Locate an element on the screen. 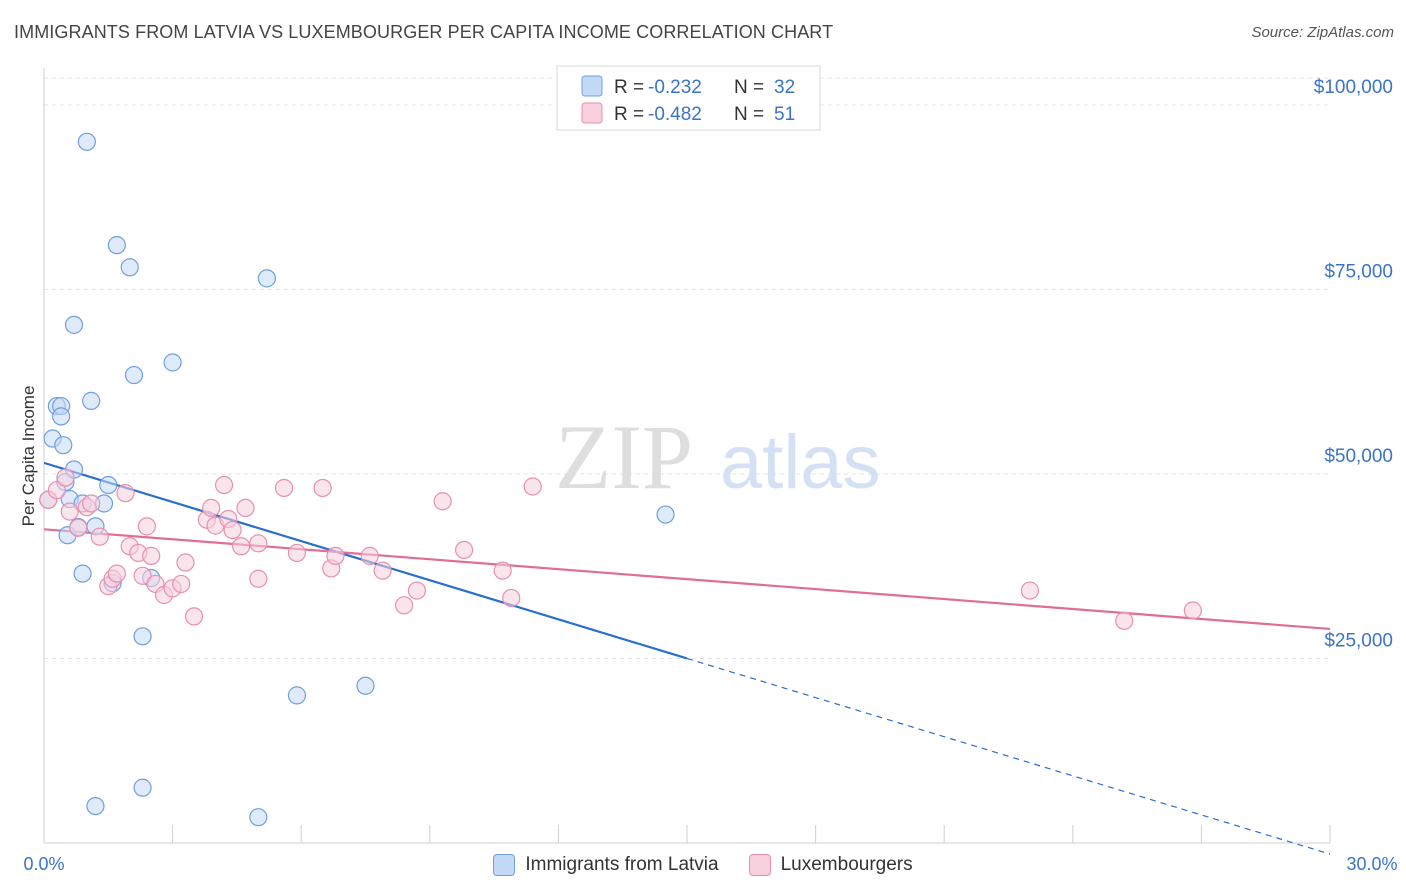 The height and width of the screenshot is (892, 1406). source-label: Source: ZipAtlas.com is located at coordinates (1322, 32).